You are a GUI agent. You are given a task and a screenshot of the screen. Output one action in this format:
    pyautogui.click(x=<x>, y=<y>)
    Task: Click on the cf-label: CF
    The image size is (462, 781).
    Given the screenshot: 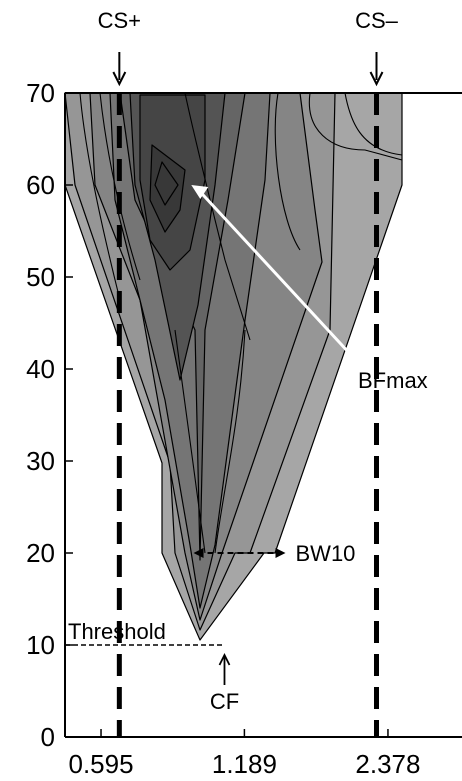 What is the action you would take?
    pyautogui.click(x=224, y=701)
    